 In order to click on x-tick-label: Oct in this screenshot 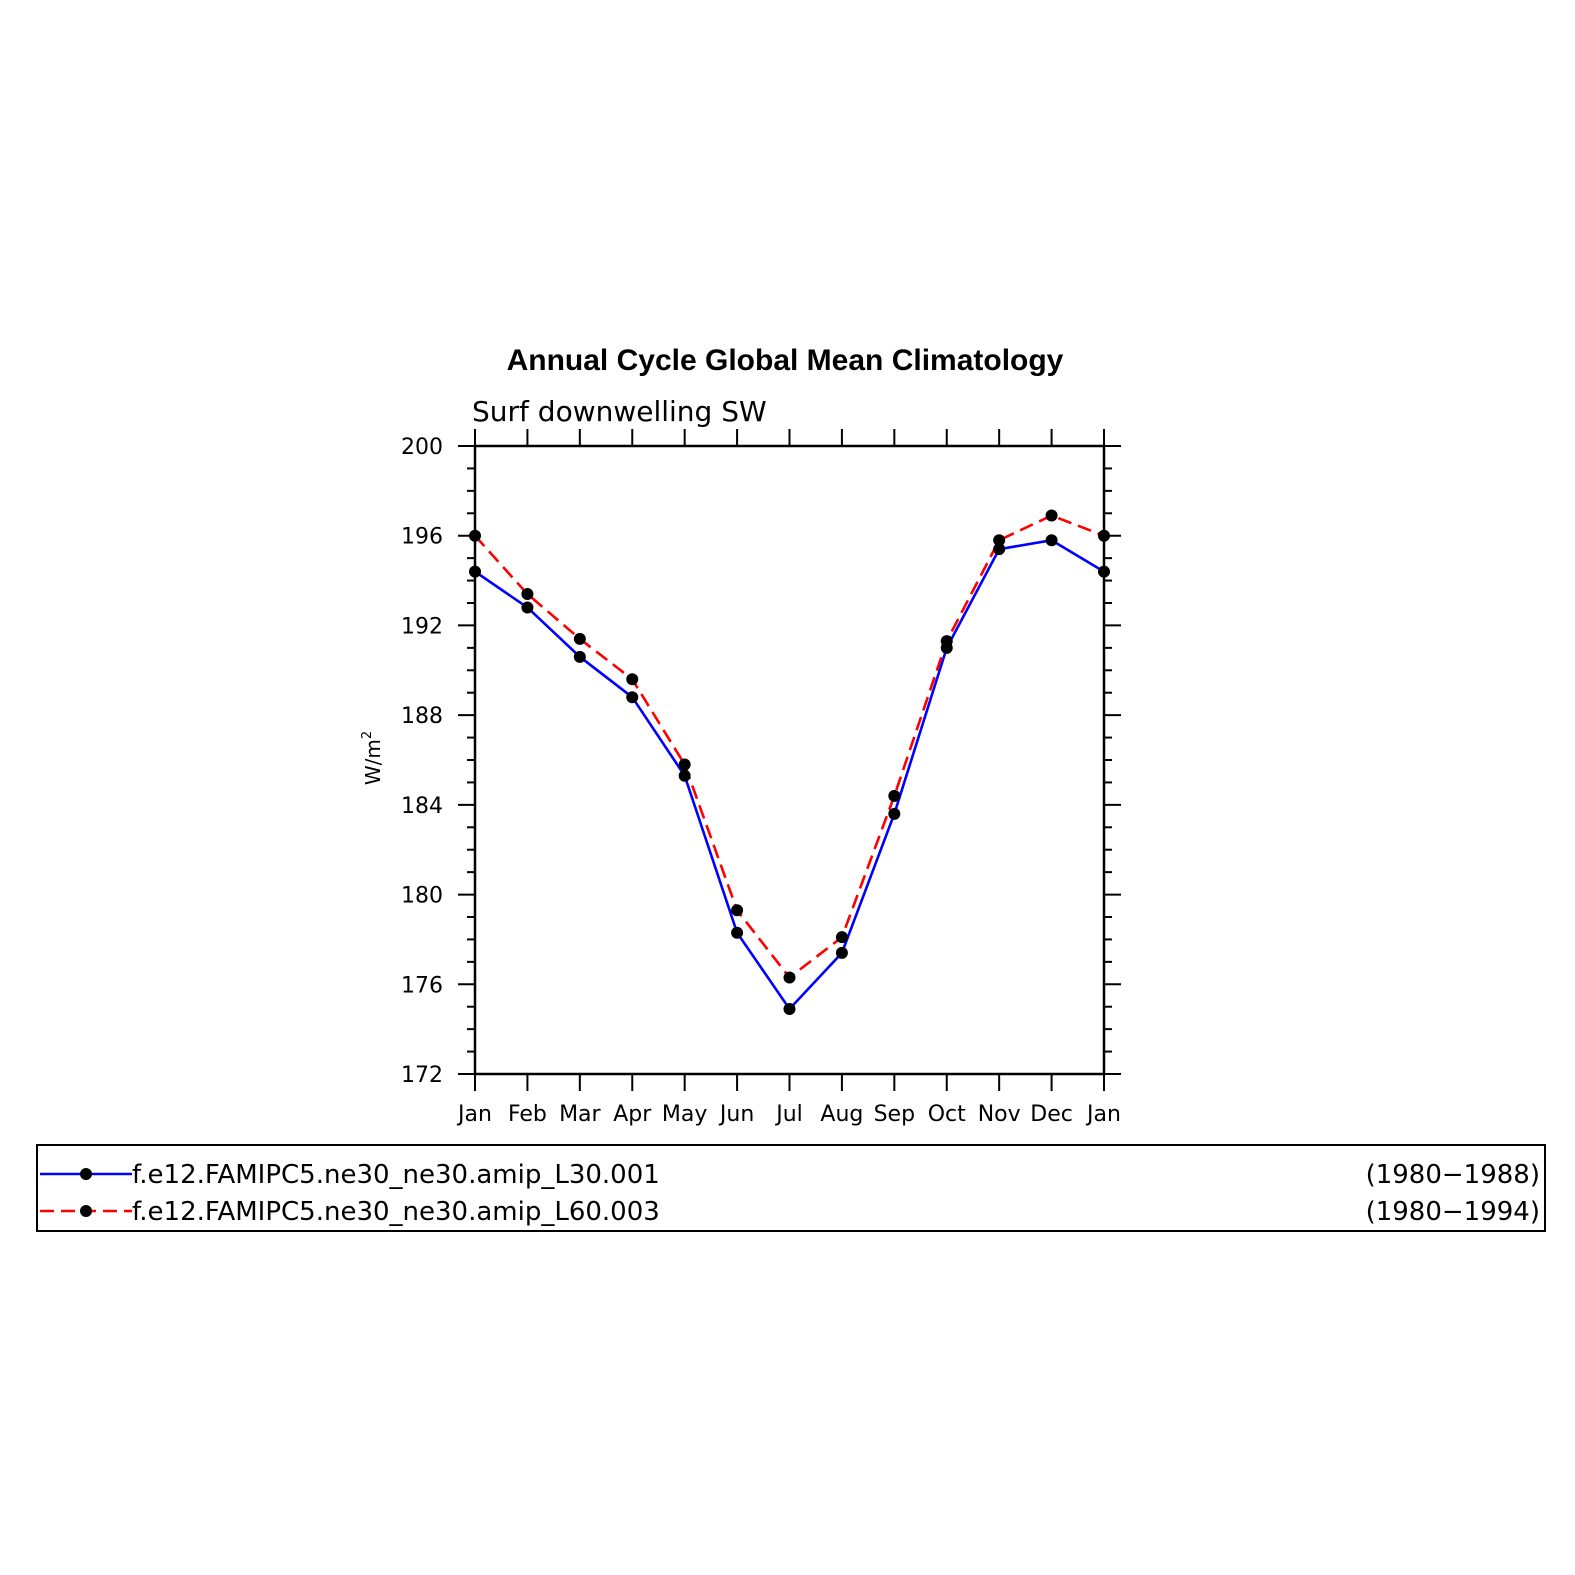, I will do `click(947, 1114)`.